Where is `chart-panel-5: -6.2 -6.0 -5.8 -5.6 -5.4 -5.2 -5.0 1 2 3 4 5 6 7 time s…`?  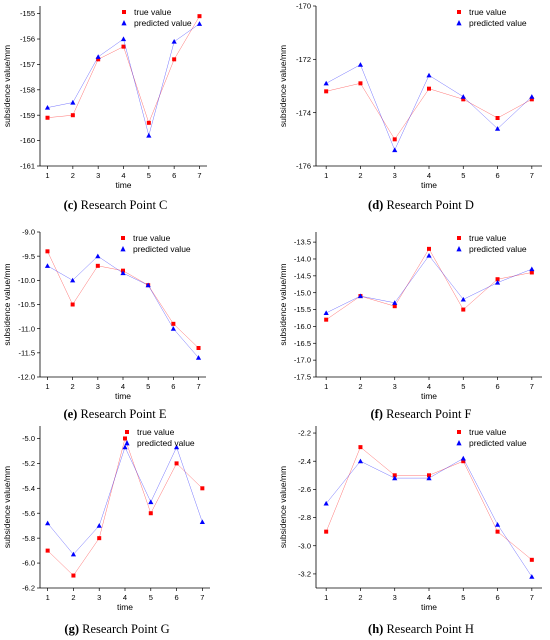
chart-panel-5: -6.2 -6.0 -5.8 -5.6 -5.4 -5.2 -5.0 1 2 3 4 5 6 7 time s… is located at coordinates (106, 531).